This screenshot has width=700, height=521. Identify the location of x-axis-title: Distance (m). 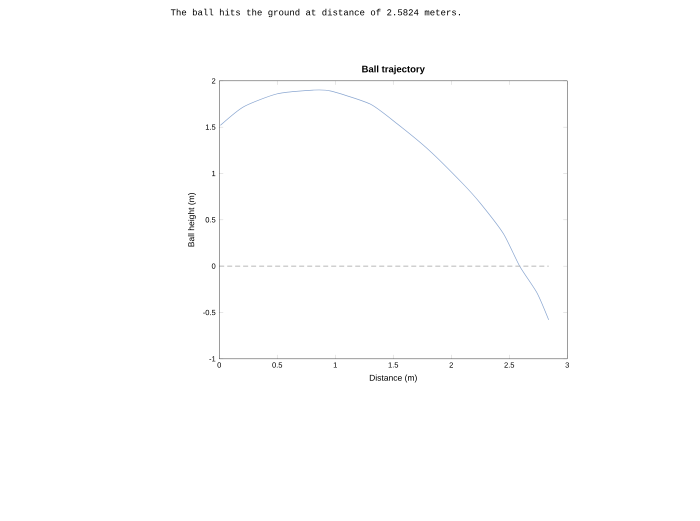
(393, 378).